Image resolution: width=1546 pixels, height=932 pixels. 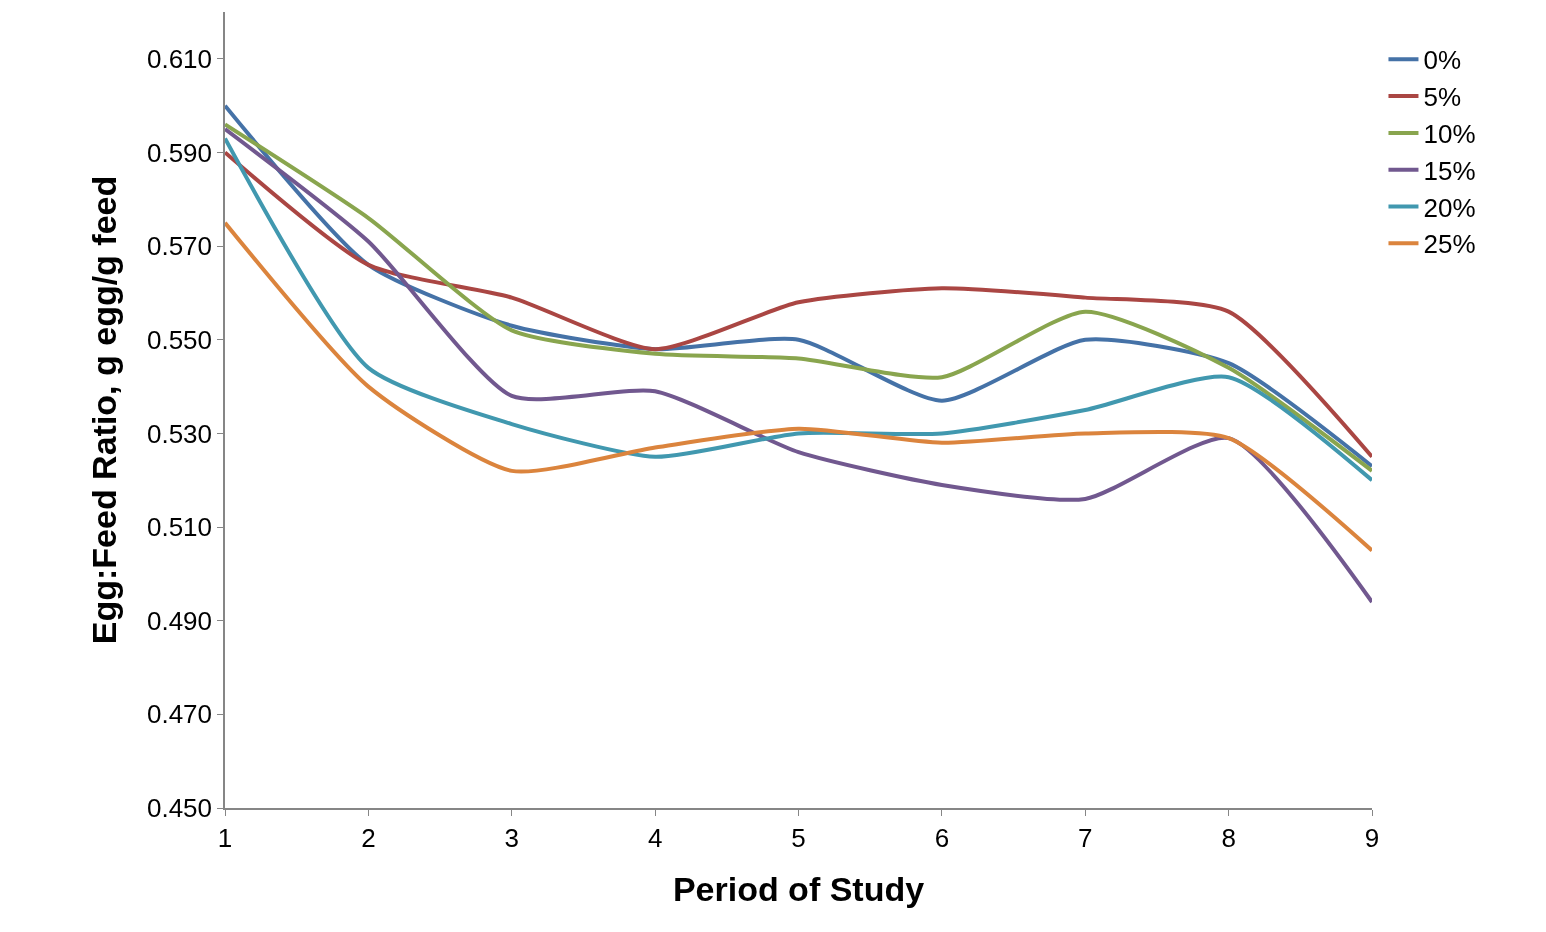 What do you see at coordinates (1228, 837) in the screenshot?
I see `x-tick-label: 8` at bounding box center [1228, 837].